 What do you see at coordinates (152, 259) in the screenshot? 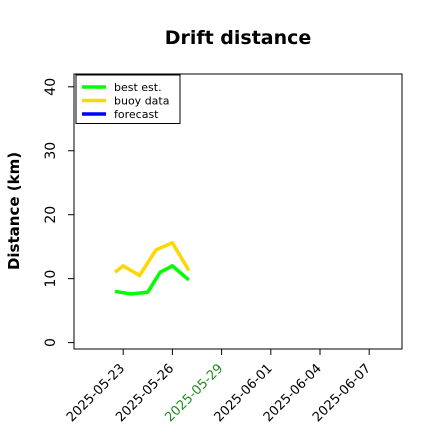
I see `series-line-buoy-data` at bounding box center [152, 259].